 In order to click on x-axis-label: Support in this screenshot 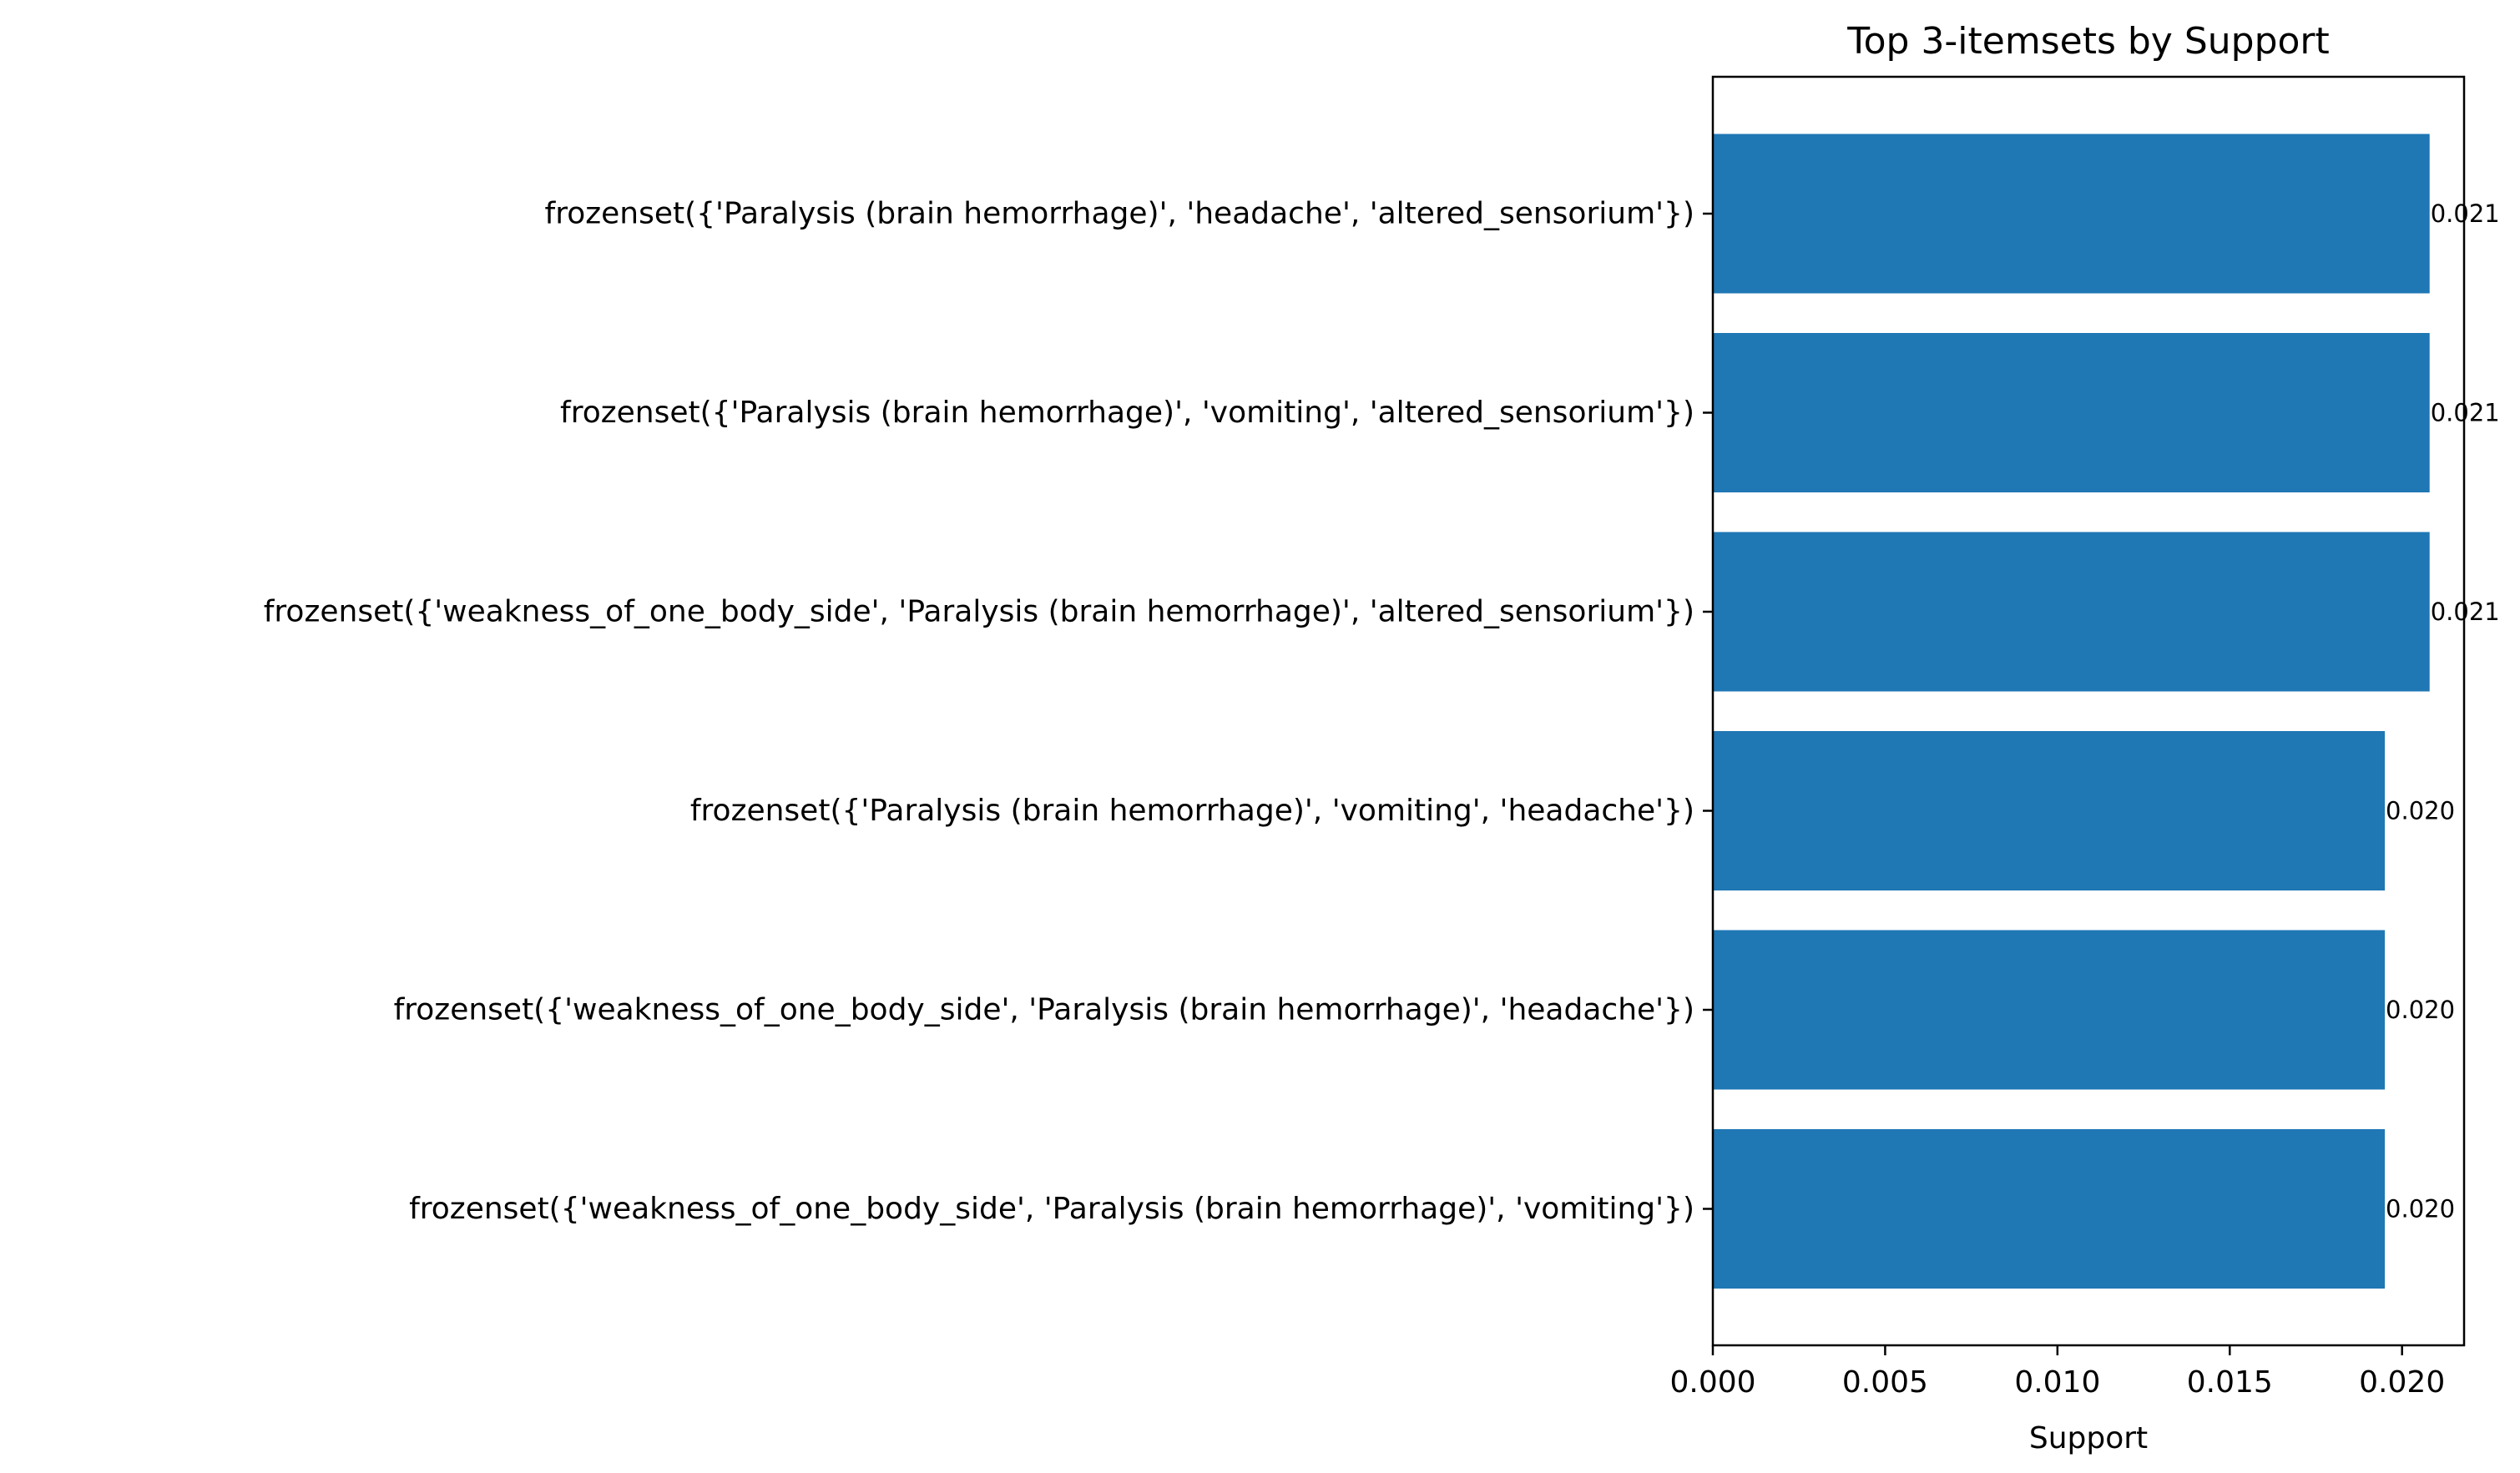, I will do `click(2088, 1438)`.